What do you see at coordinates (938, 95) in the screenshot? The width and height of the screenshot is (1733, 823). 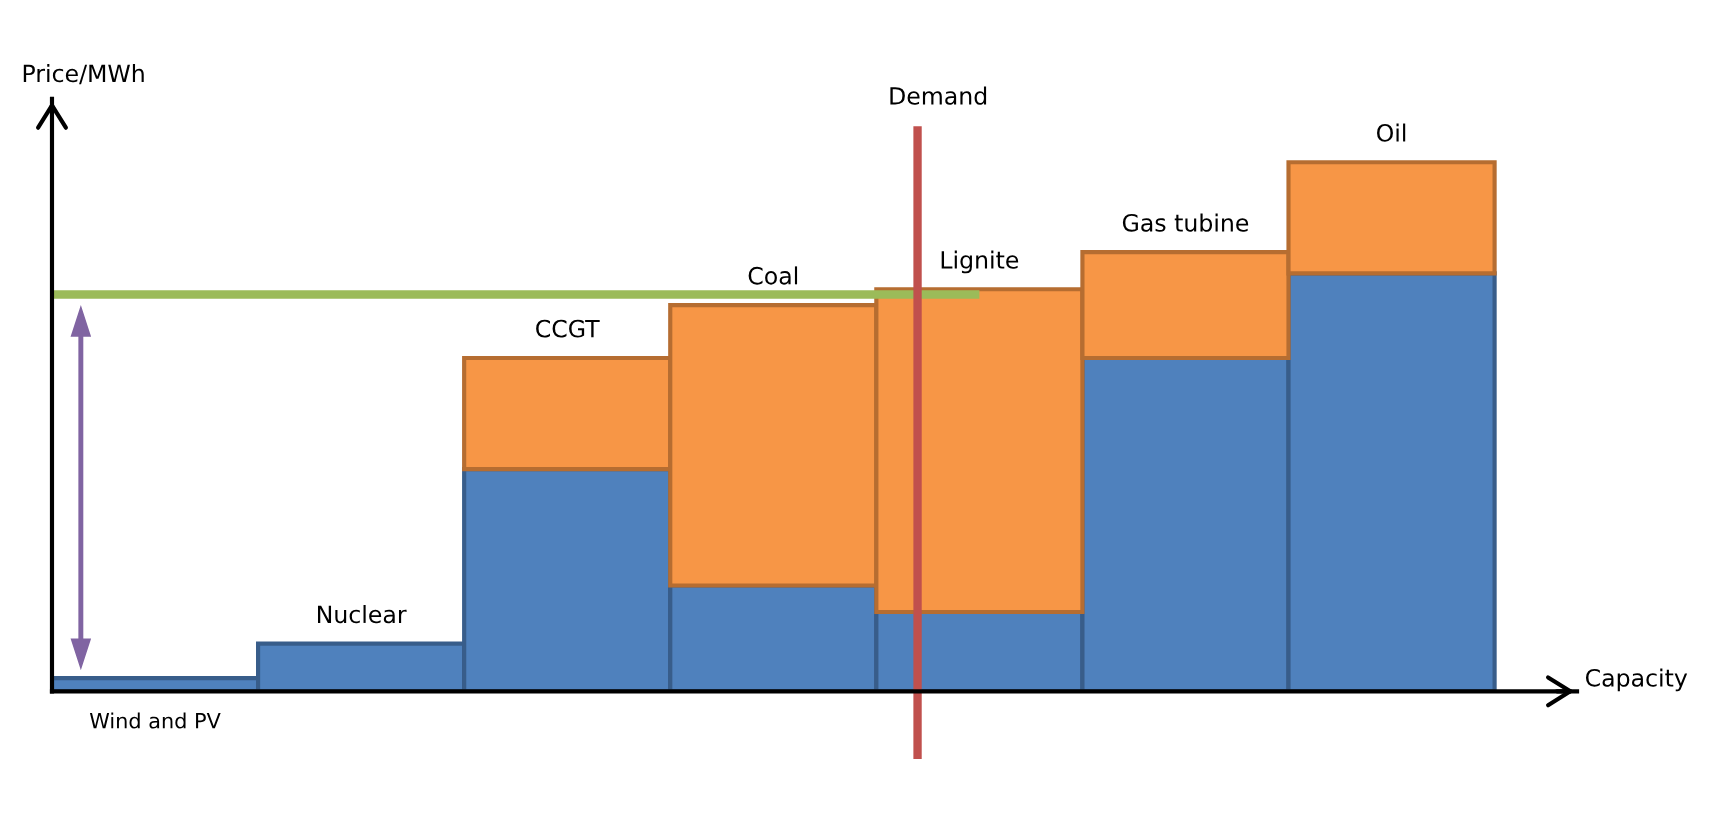 I see `ref-line-label: Demand` at bounding box center [938, 95].